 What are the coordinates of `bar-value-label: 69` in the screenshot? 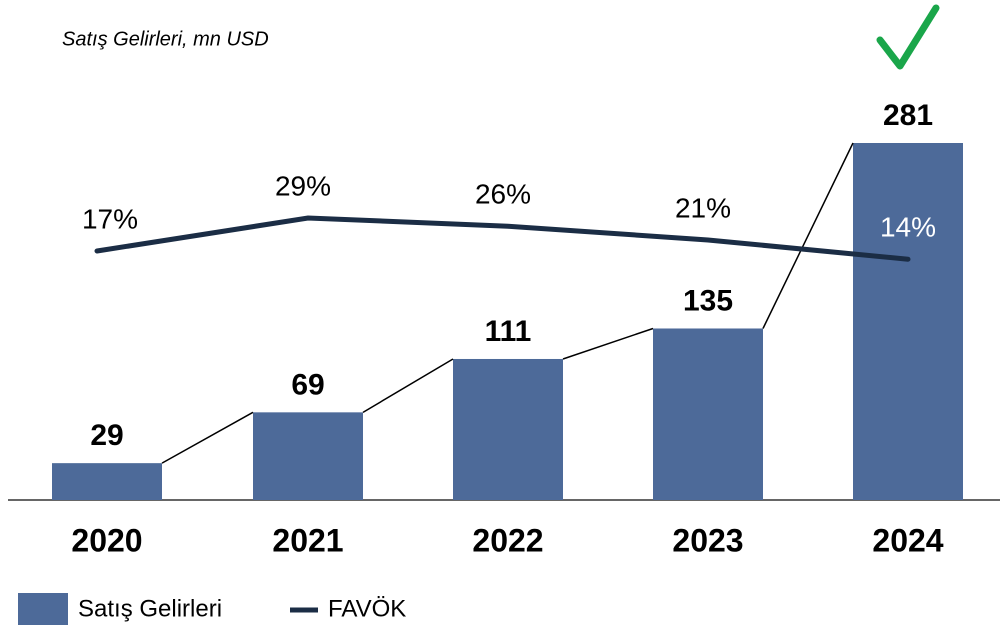 It's located at (307, 384).